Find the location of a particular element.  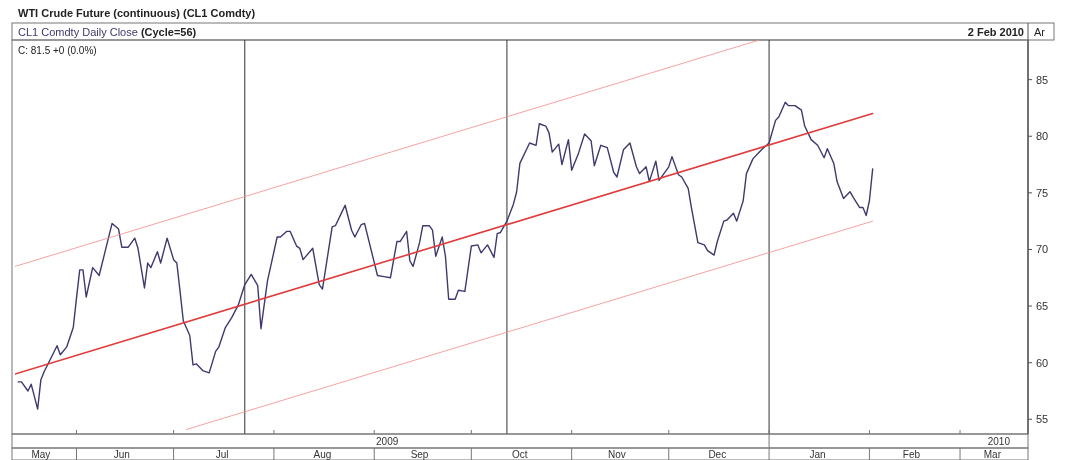

chart-title: WTI Crude Future (continuous) (CL1 Comdty) is located at coordinates (137, 13).